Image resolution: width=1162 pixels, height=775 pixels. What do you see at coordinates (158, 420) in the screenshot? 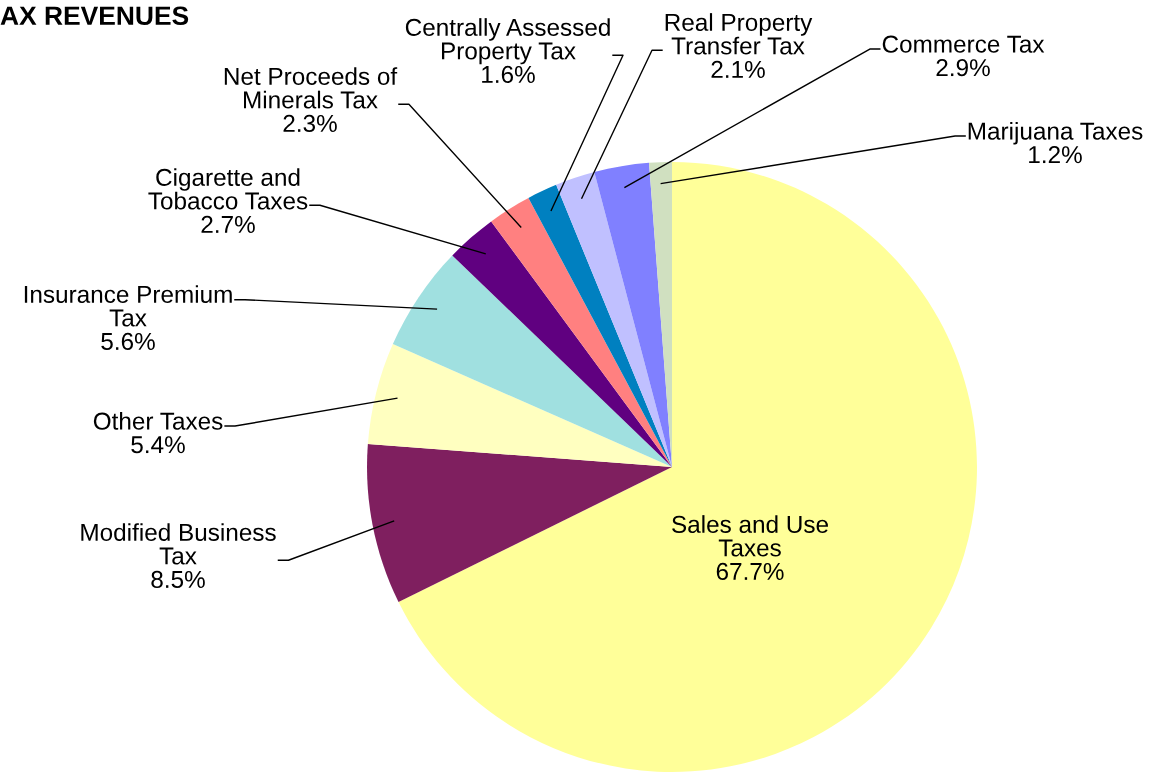
I see `slice-label: Other Taxes` at bounding box center [158, 420].